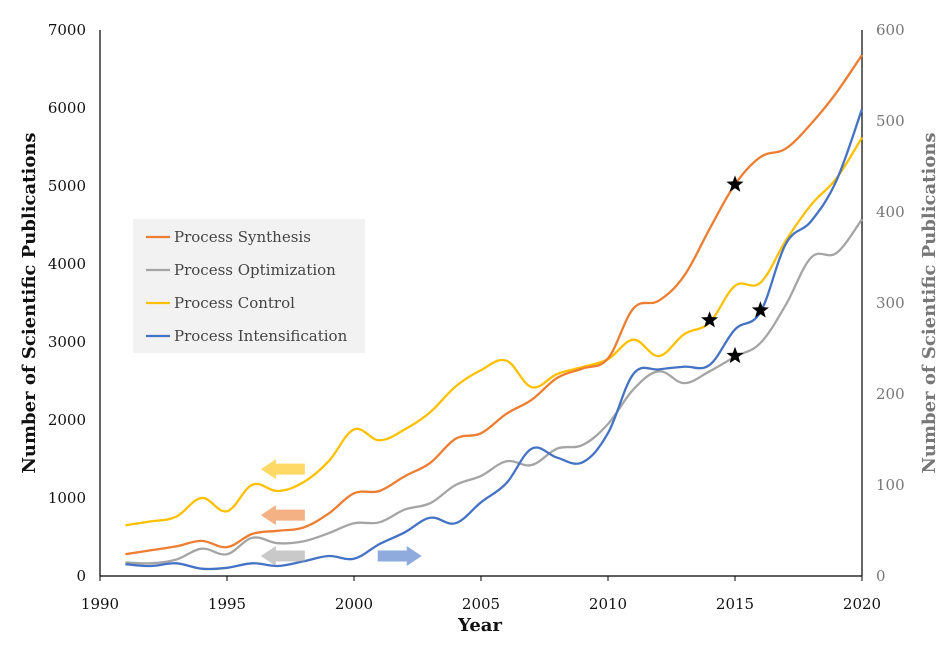 This screenshot has height=648, width=950. Describe the element at coordinates (399, 555) in the screenshot. I see `axis-arrow-process-intensification` at that location.